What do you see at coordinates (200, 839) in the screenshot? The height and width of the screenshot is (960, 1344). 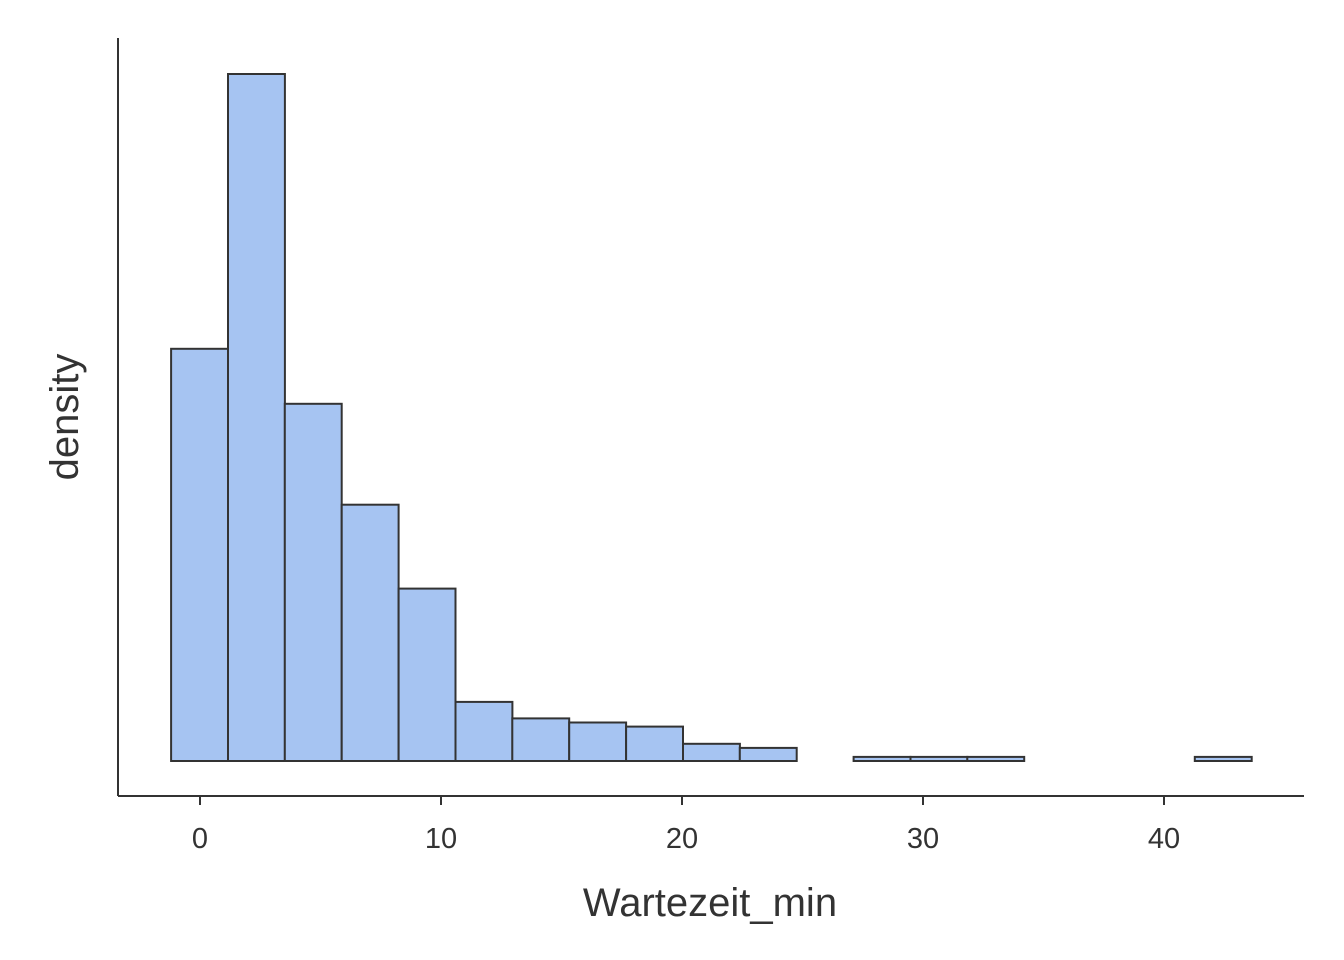 I see `x-tick-label-0: 0` at bounding box center [200, 839].